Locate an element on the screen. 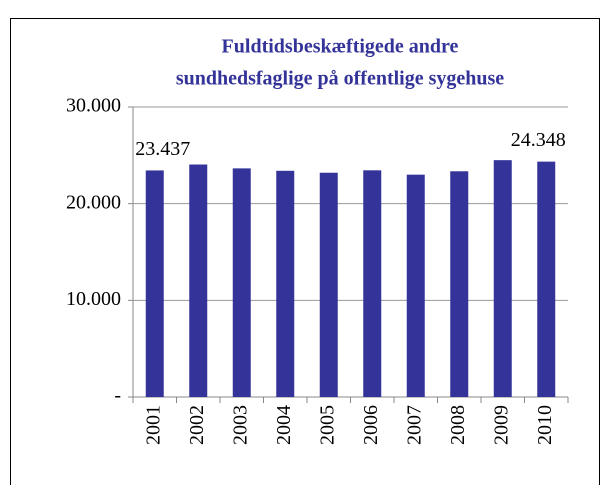  x-tick-label: 2007 is located at coordinates (414, 425).